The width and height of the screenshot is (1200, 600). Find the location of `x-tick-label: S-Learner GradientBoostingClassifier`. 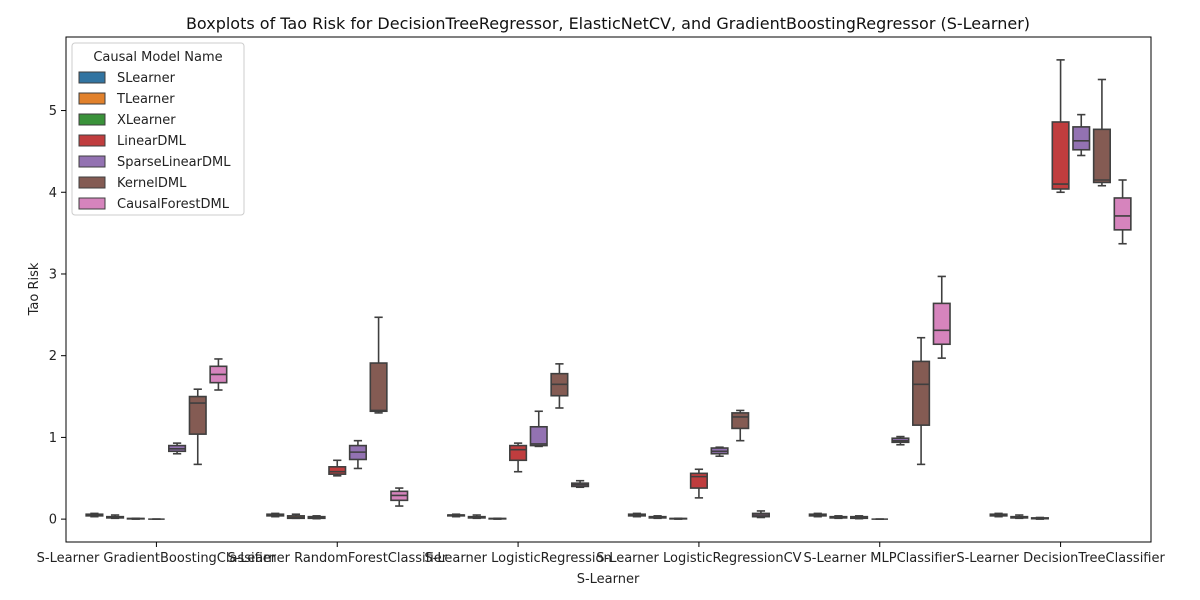

x-tick-label: S-Learner GradientBoostingClassifier is located at coordinates (157, 558).